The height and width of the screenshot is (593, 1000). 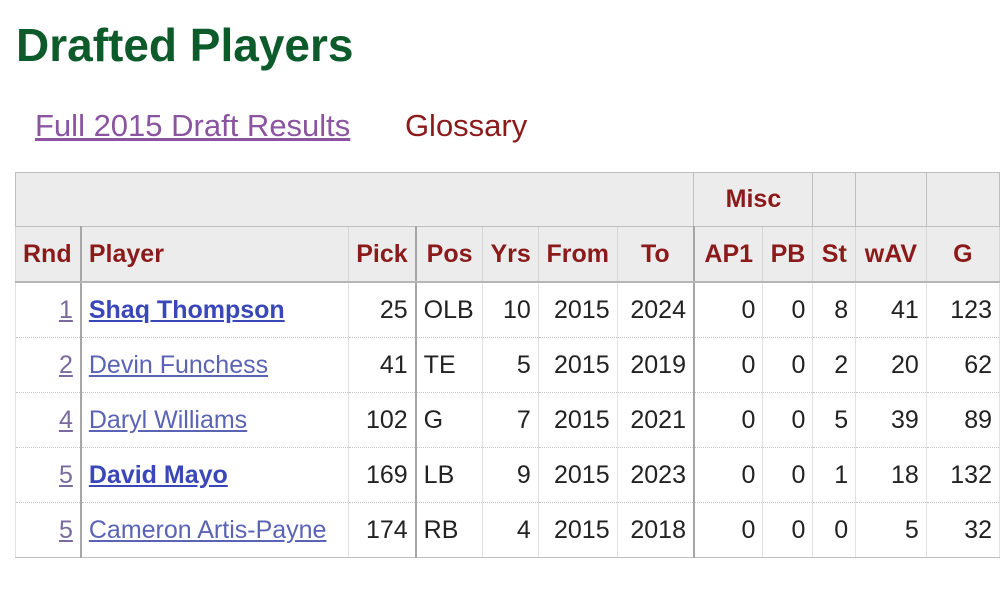 What do you see at coordinates (382, 365) in the screenshot?
I see `pick-cell: 41` at bounding box center [382, 365].